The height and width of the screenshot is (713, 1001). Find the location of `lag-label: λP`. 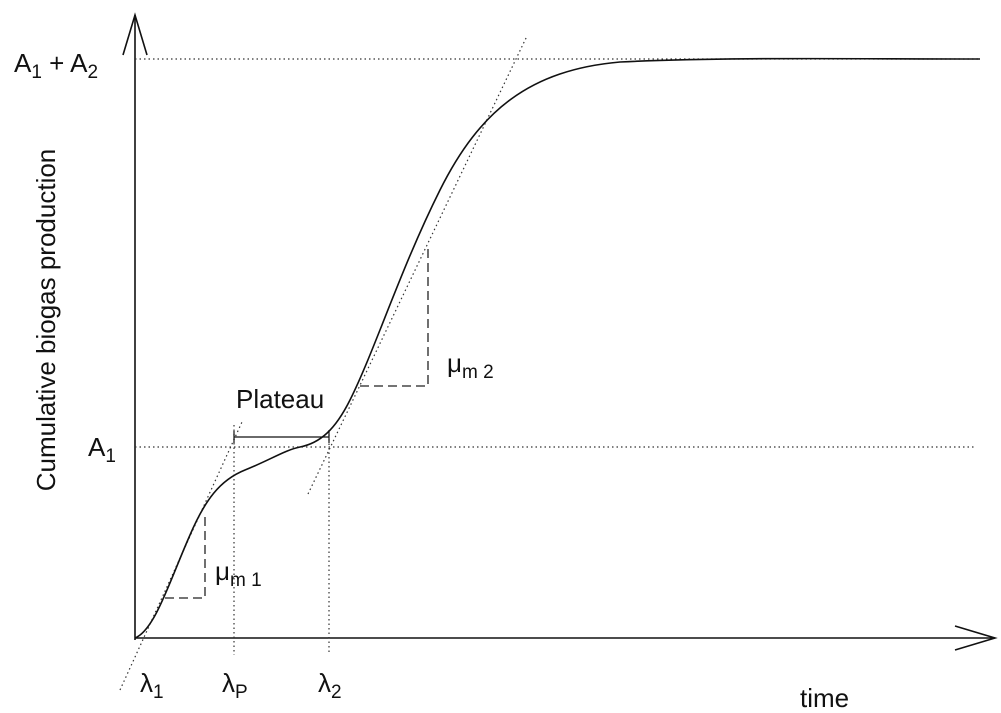

lag-label: λP is located at coordinates (235, 685).